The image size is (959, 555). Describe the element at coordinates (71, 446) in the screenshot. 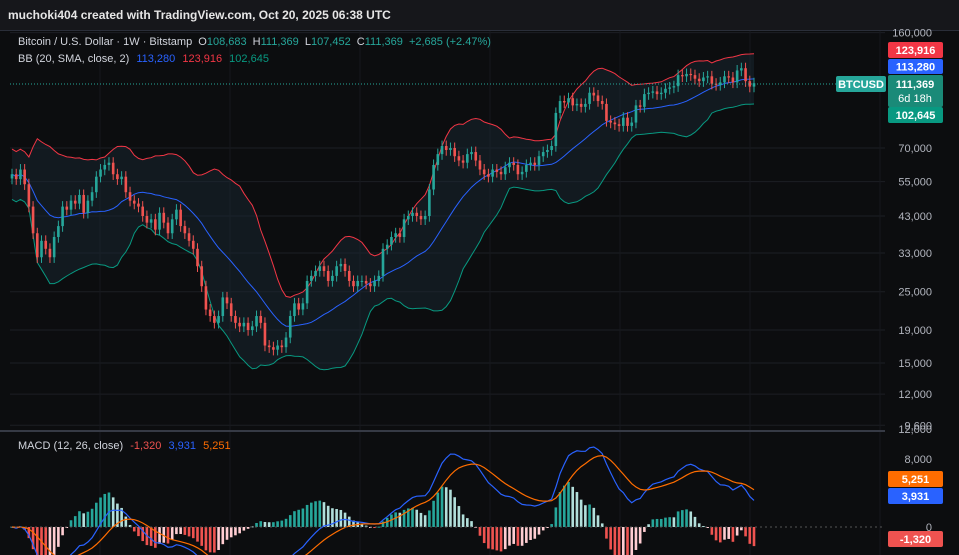

I see `macd-label: MACD (12, 26, close)` at that location.